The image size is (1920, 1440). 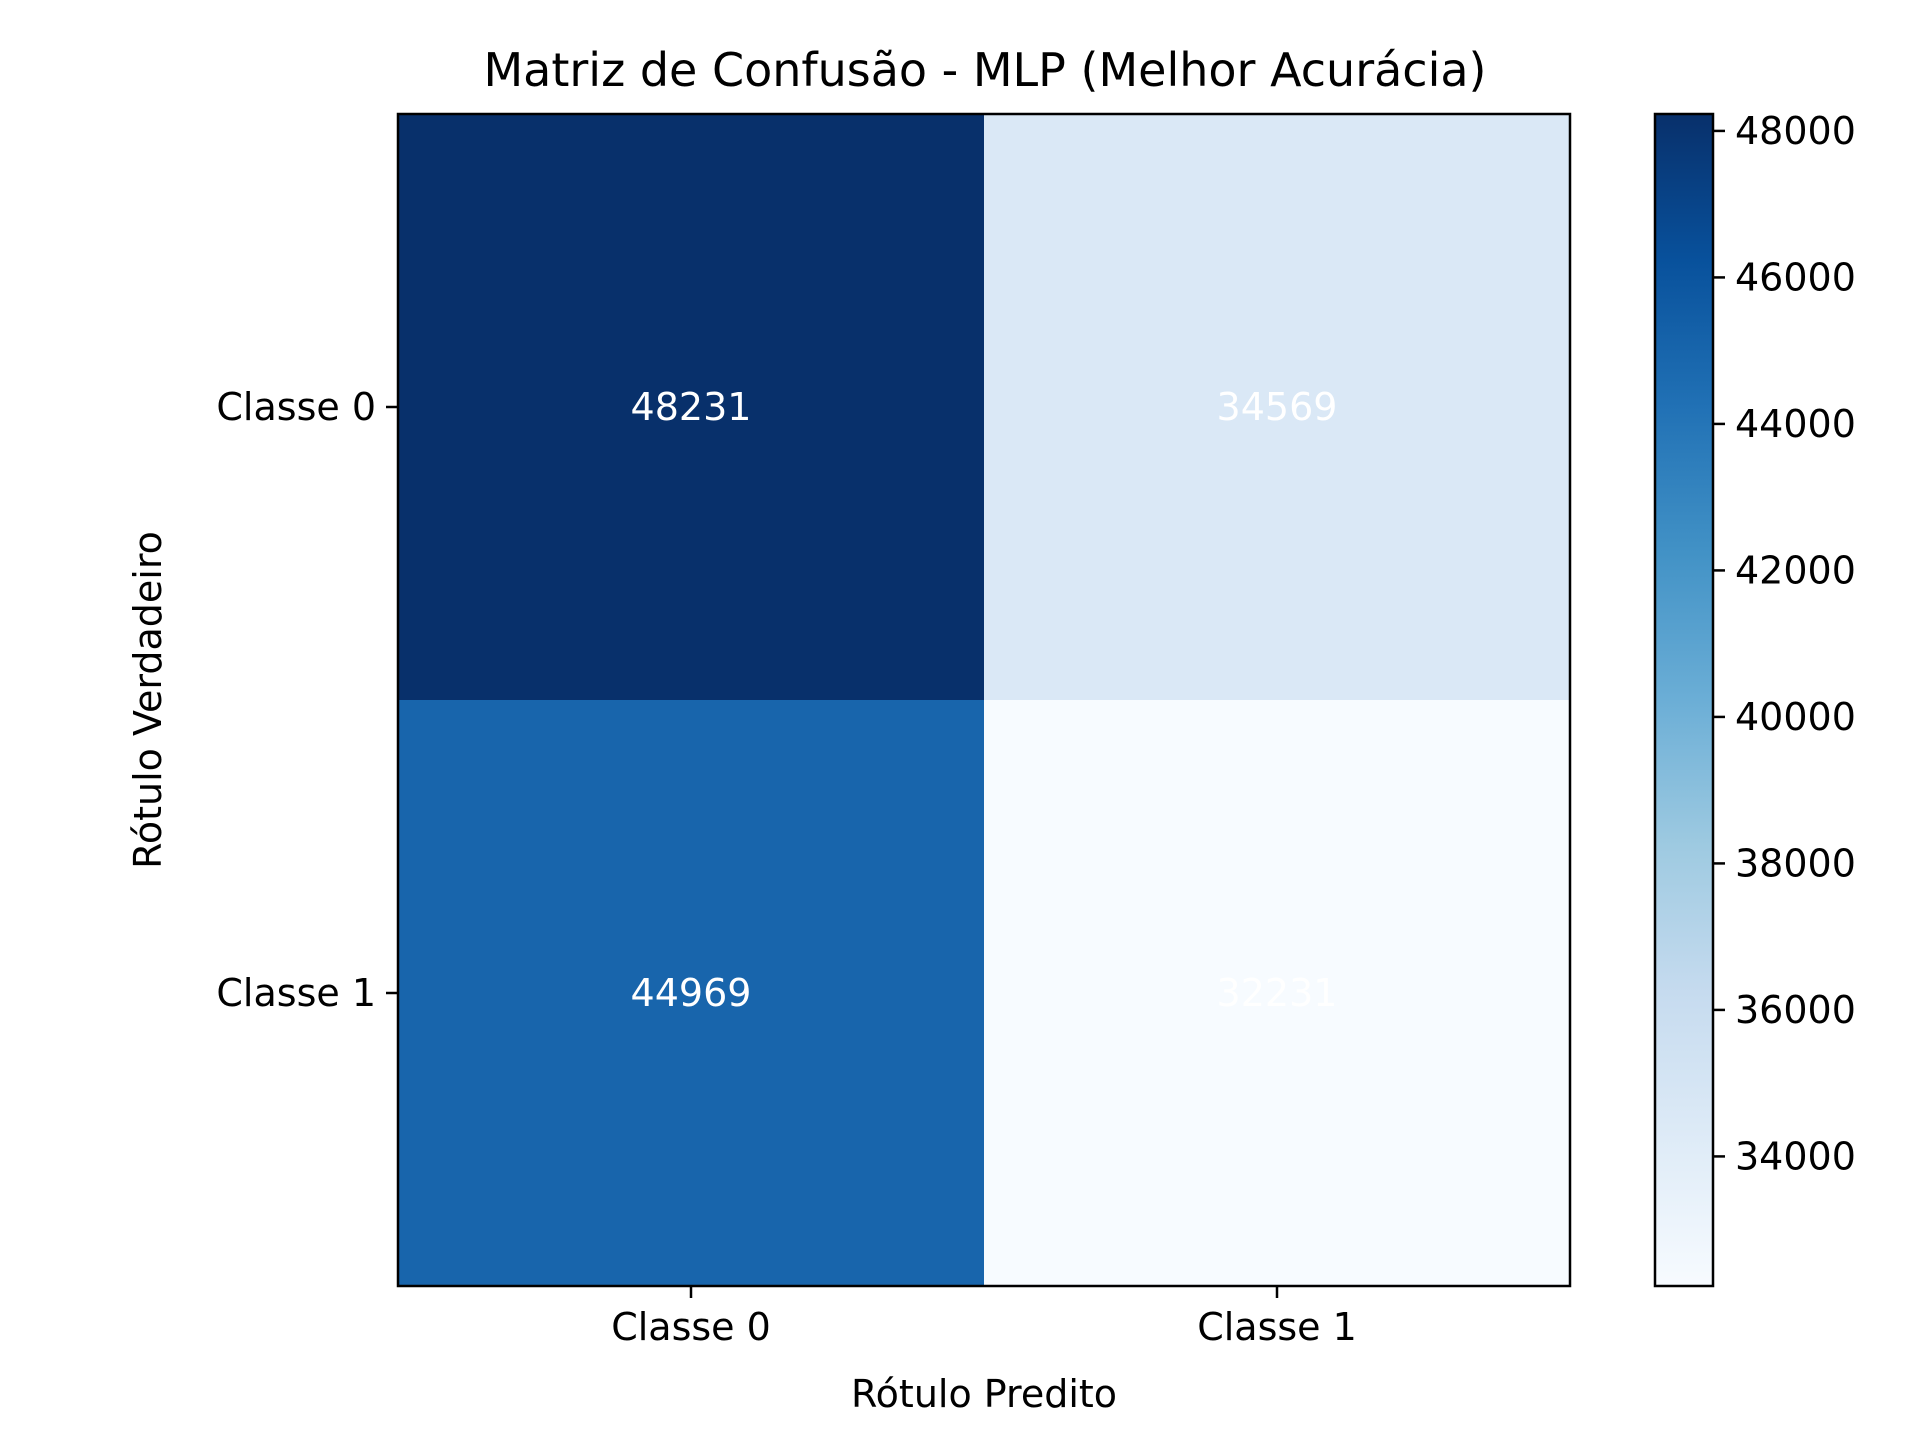 I want to click on cell-value-r0-c0: 48231, so click(x=691, y=407).